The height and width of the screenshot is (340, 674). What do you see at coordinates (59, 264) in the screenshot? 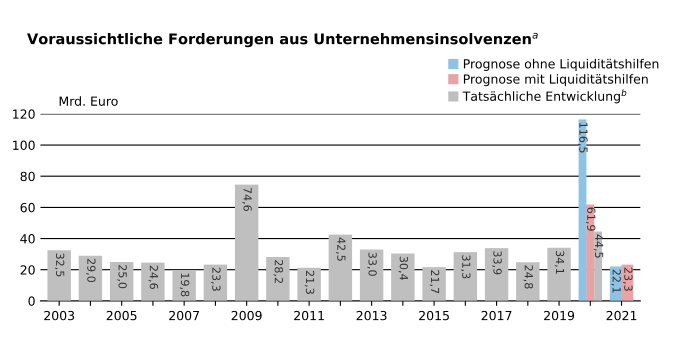
I see `data-label: 32,5` at bounding box center [59, 264].